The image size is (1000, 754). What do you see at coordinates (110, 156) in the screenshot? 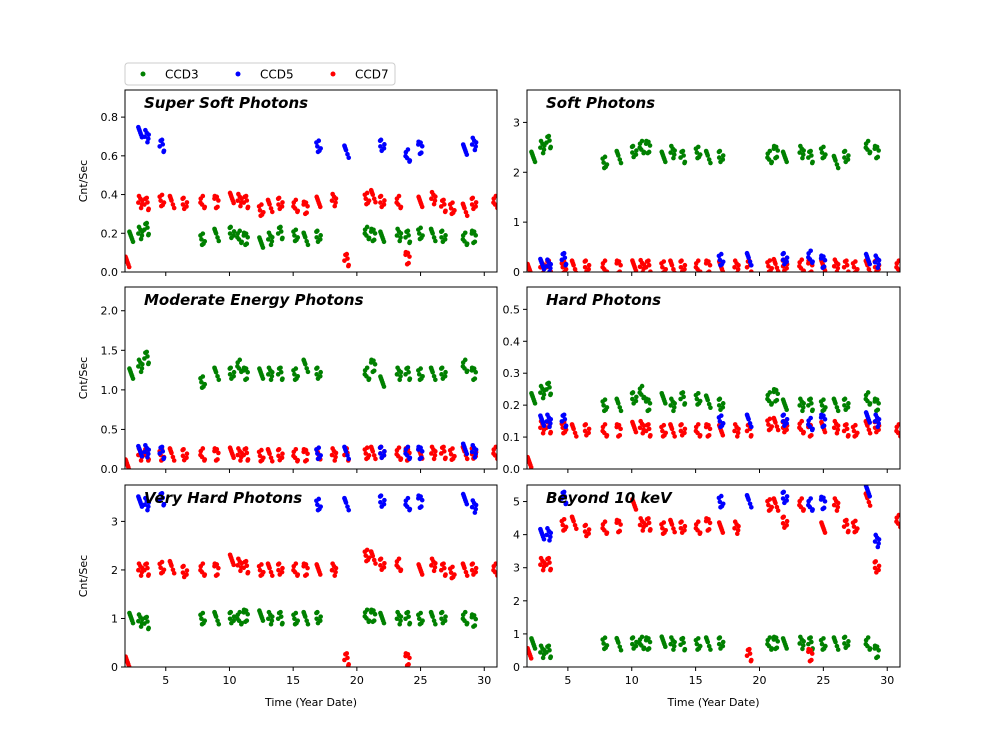
I see `y-tick-label: 0.6` at bounding box center [110, 156].